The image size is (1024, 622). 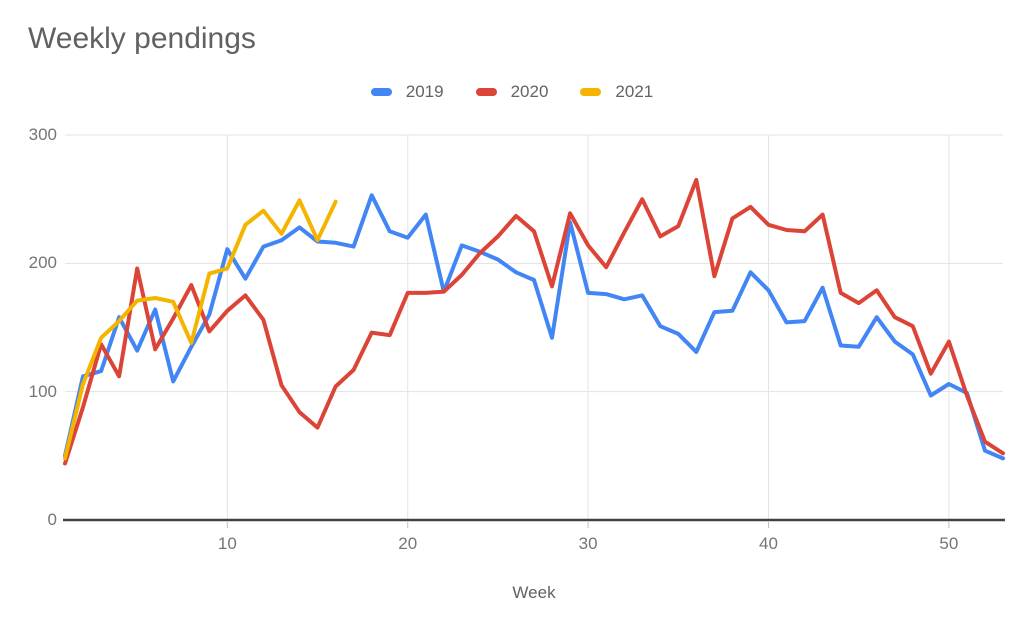 I want to click on legend-label-2021: 2021, so click(x=634, y=91).